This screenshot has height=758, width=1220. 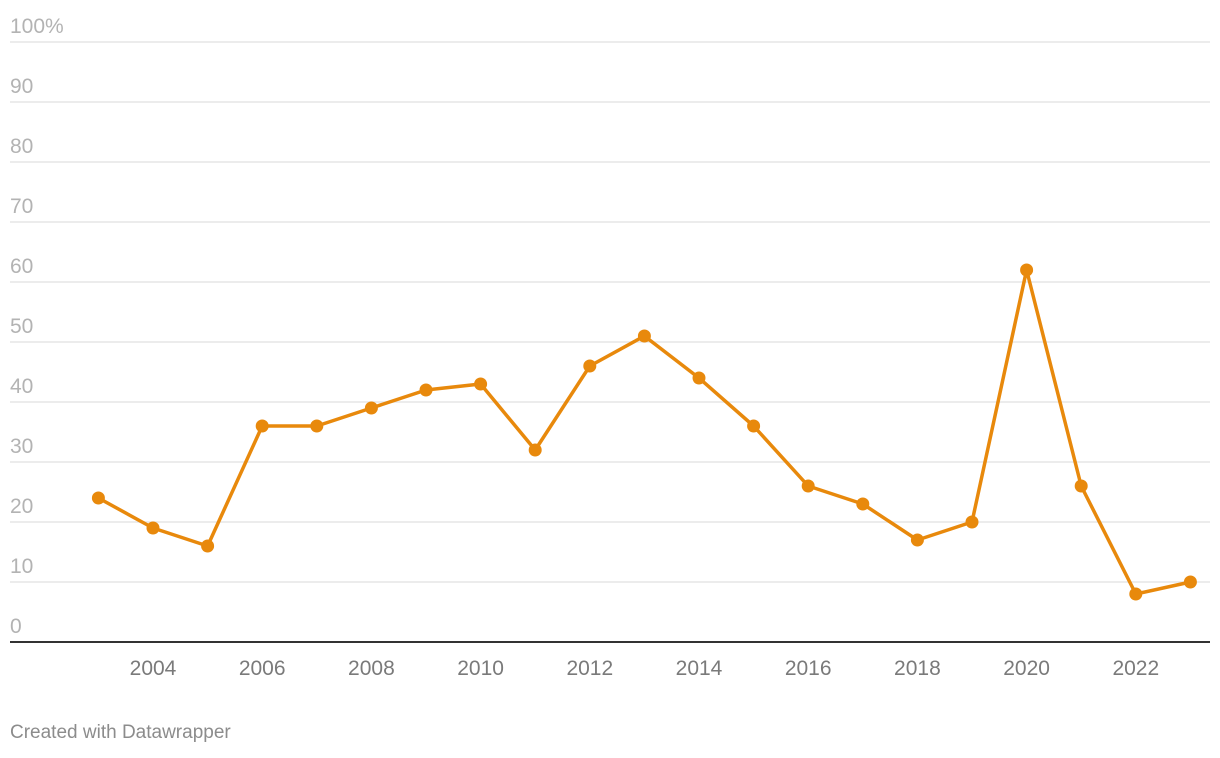 What do you see at coordinates (480, 668) in the screenshot?
I see `x-tick-label: 2010` at bounding box center [480, 668].